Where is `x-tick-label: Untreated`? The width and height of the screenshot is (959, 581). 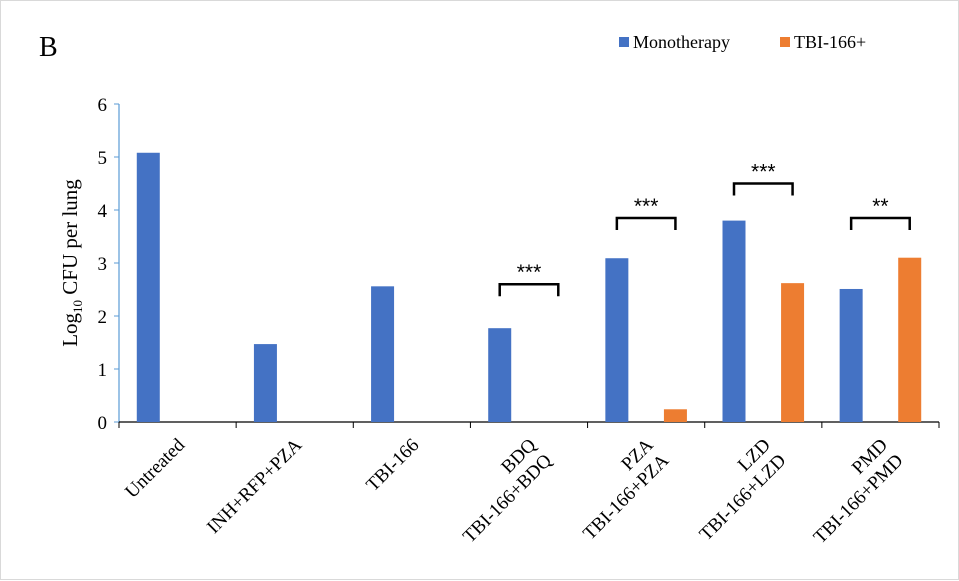 x-tick-label: Untreated is located at coordinates (155, 468).